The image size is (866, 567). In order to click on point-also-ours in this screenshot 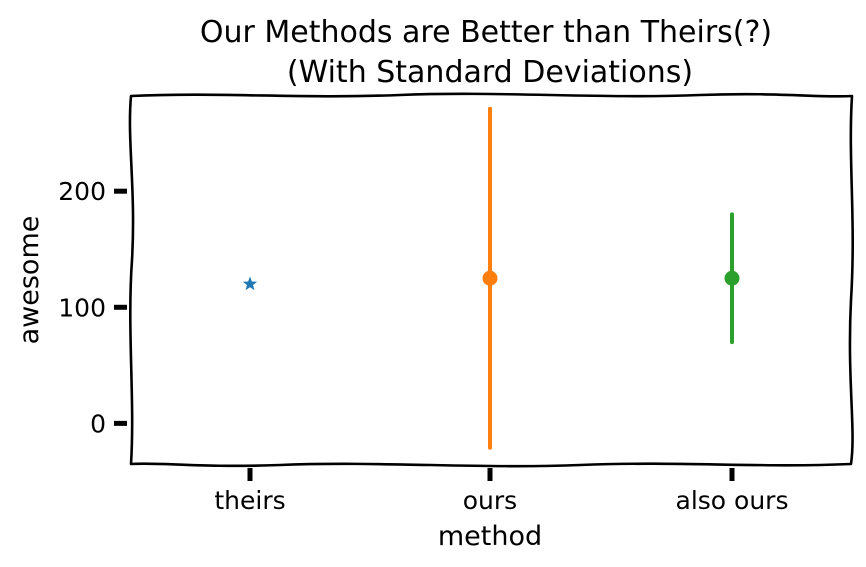, I will do `click(732, 278)`.